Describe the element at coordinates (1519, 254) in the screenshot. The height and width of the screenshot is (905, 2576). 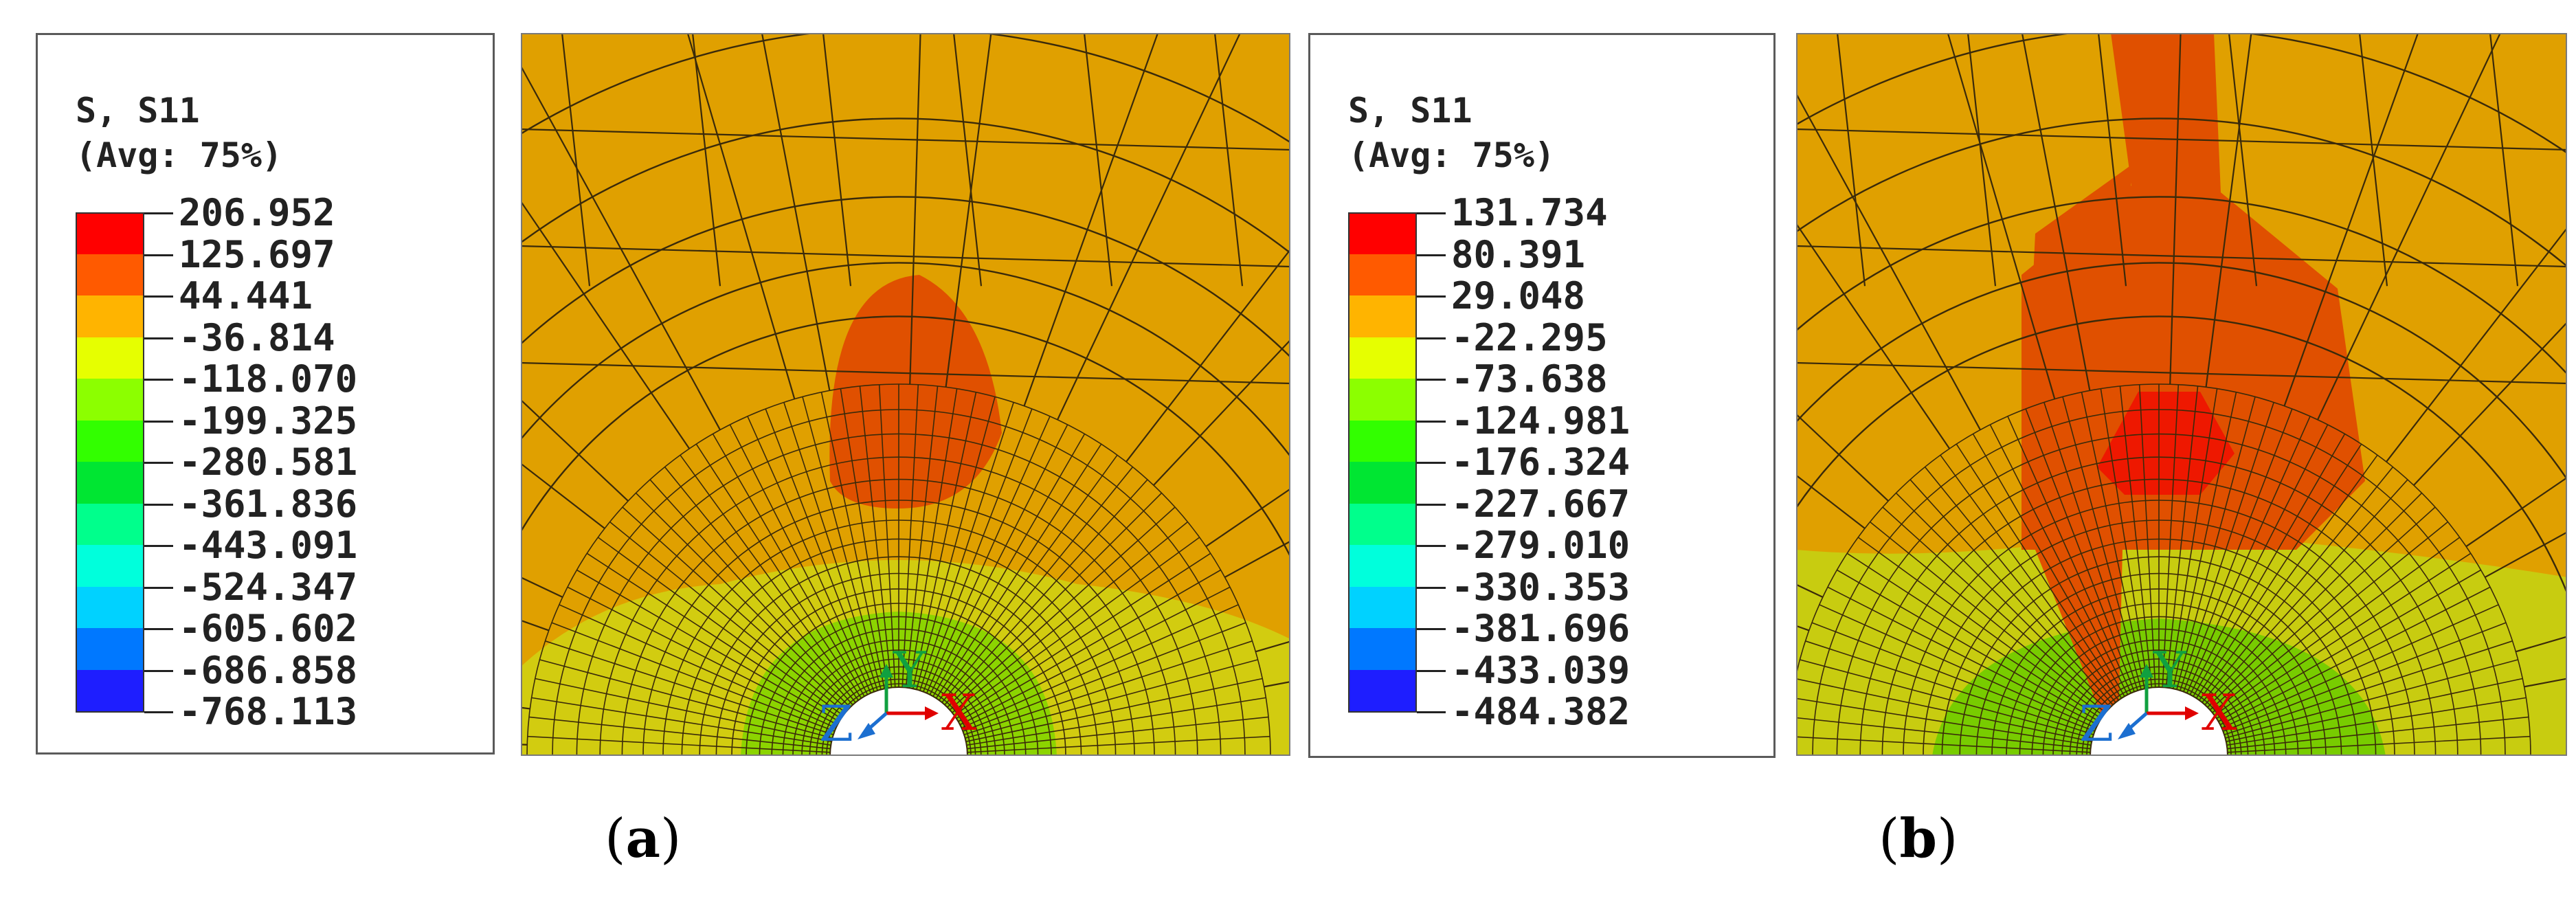
I see `legend-value: 80.391` at that location.